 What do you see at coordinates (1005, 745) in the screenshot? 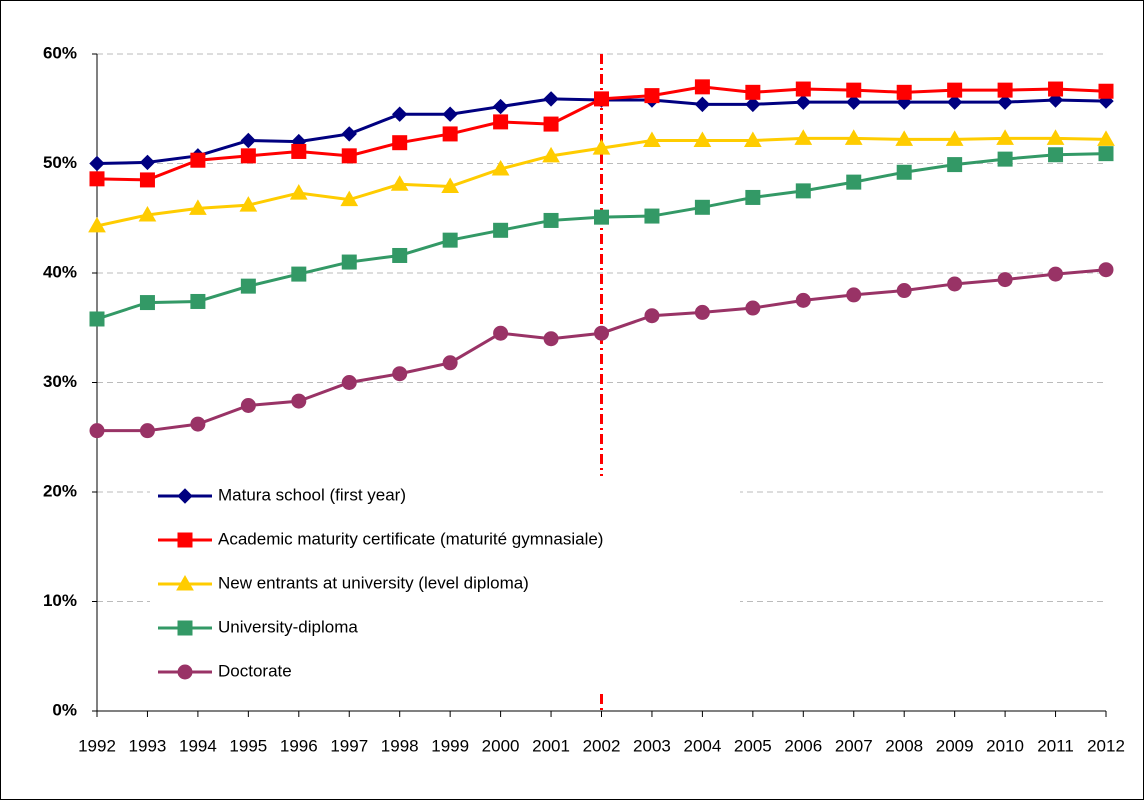
I see `x-tick-label: 2010` at bounding box center [1005, 745].